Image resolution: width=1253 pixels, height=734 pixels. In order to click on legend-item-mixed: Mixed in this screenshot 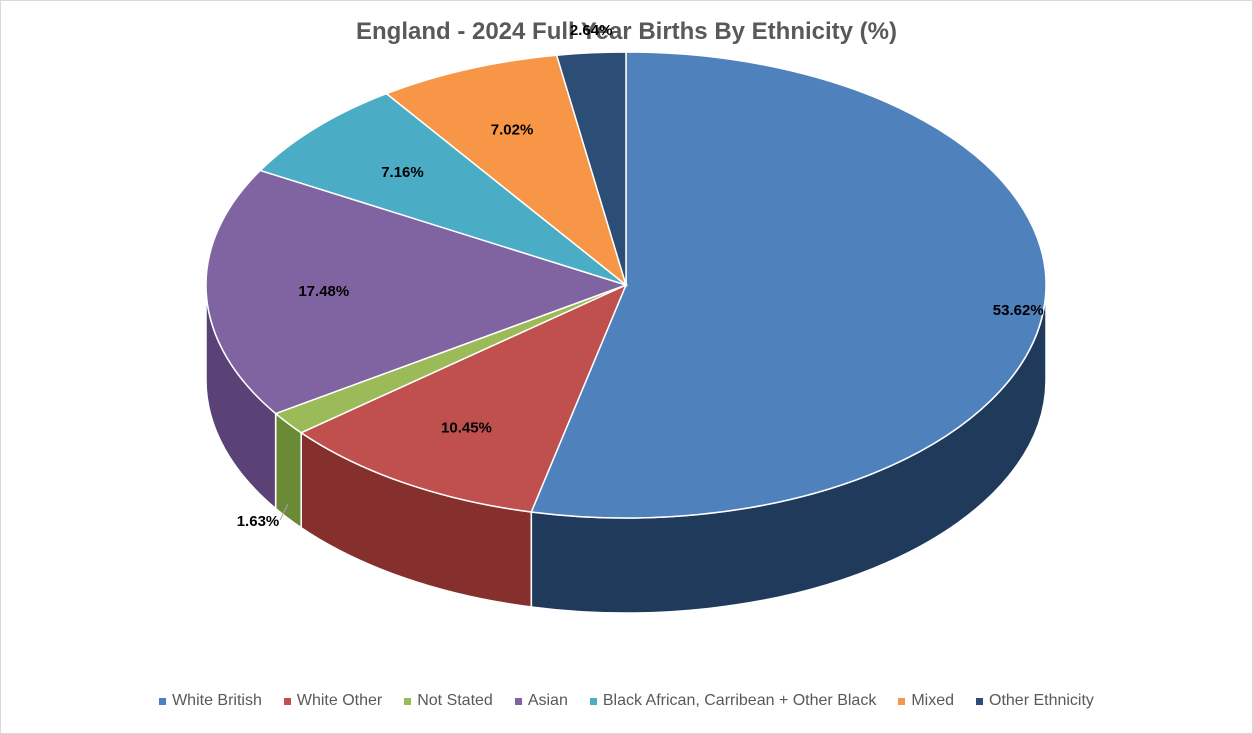, I will do `click(926, 701)`.